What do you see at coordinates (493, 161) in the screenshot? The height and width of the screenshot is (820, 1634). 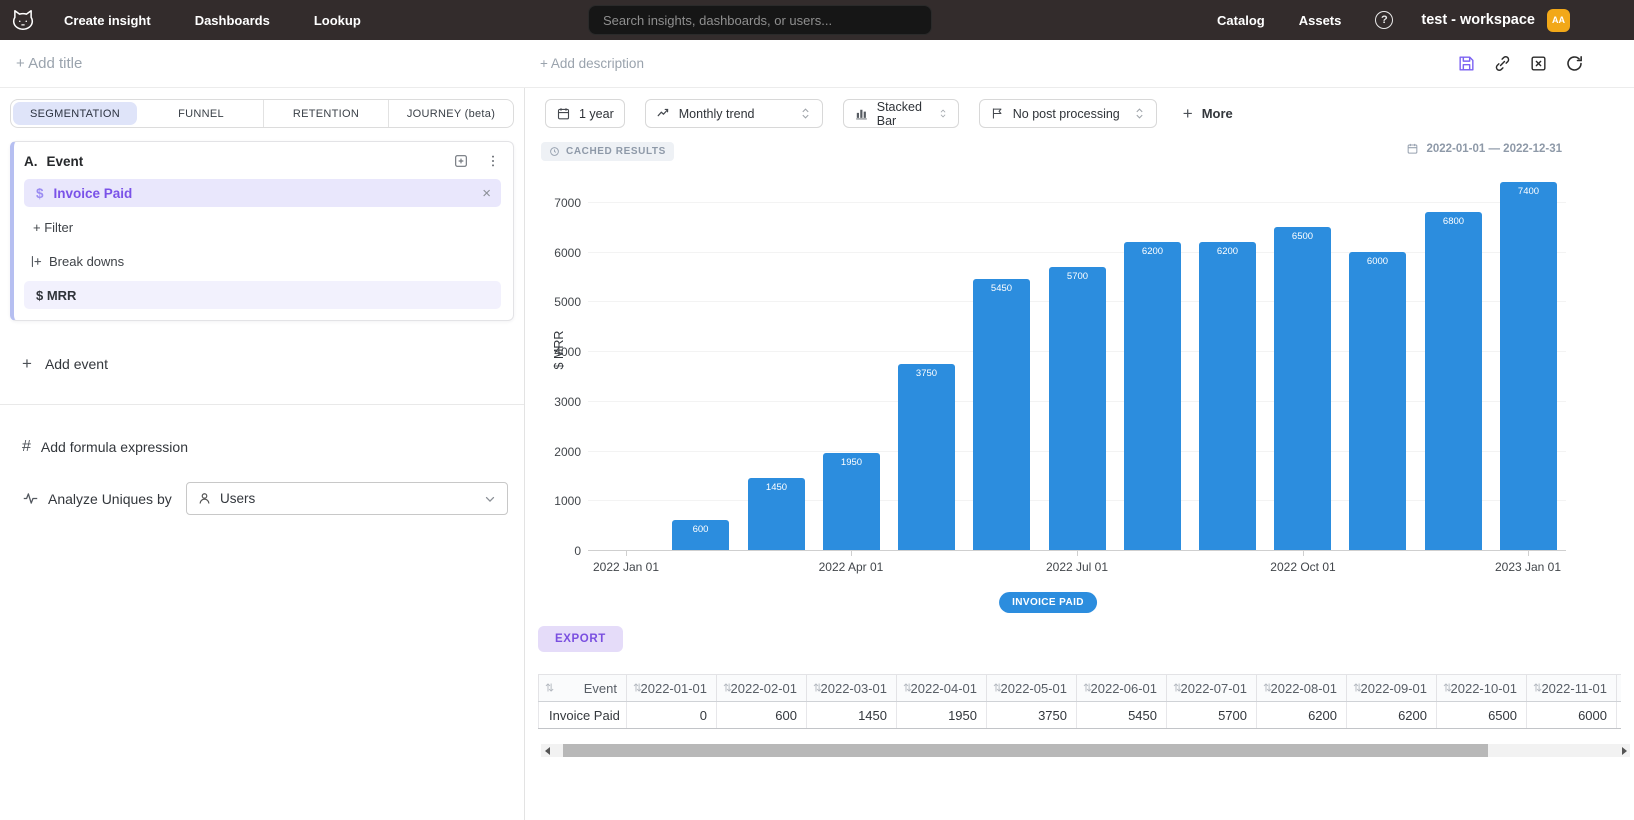 I see `event-menu-kebab-icon` at bounding box center [493, 161].